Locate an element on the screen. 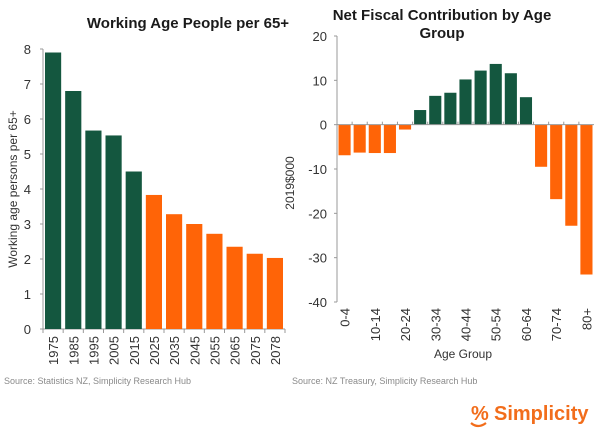 The width and height of the screenshot is (600, 430). right-y-tick-label: -30 is located at coordinates (317, 258).